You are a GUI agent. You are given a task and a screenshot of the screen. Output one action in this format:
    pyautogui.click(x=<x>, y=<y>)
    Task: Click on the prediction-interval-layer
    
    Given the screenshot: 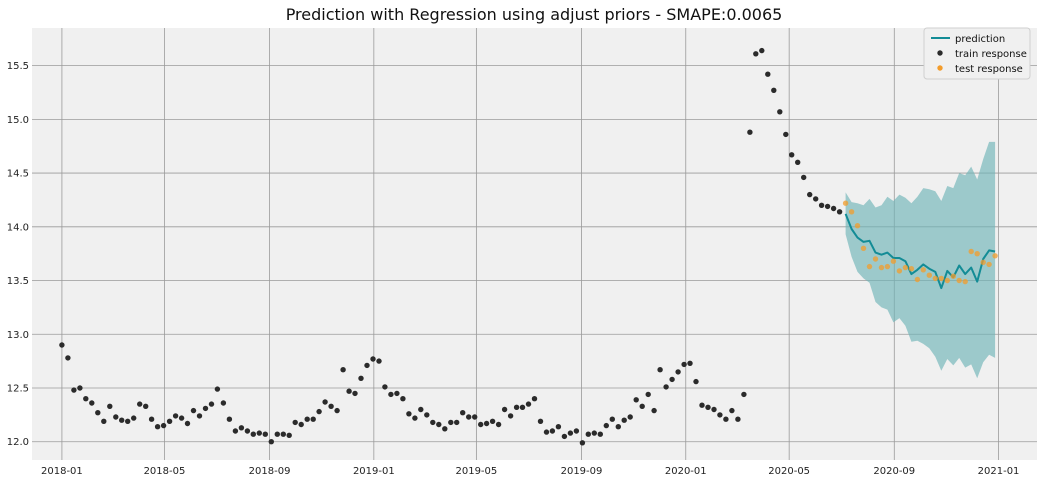 What is the action you would take?
    pyautogui.click(x=920, y=260)
    